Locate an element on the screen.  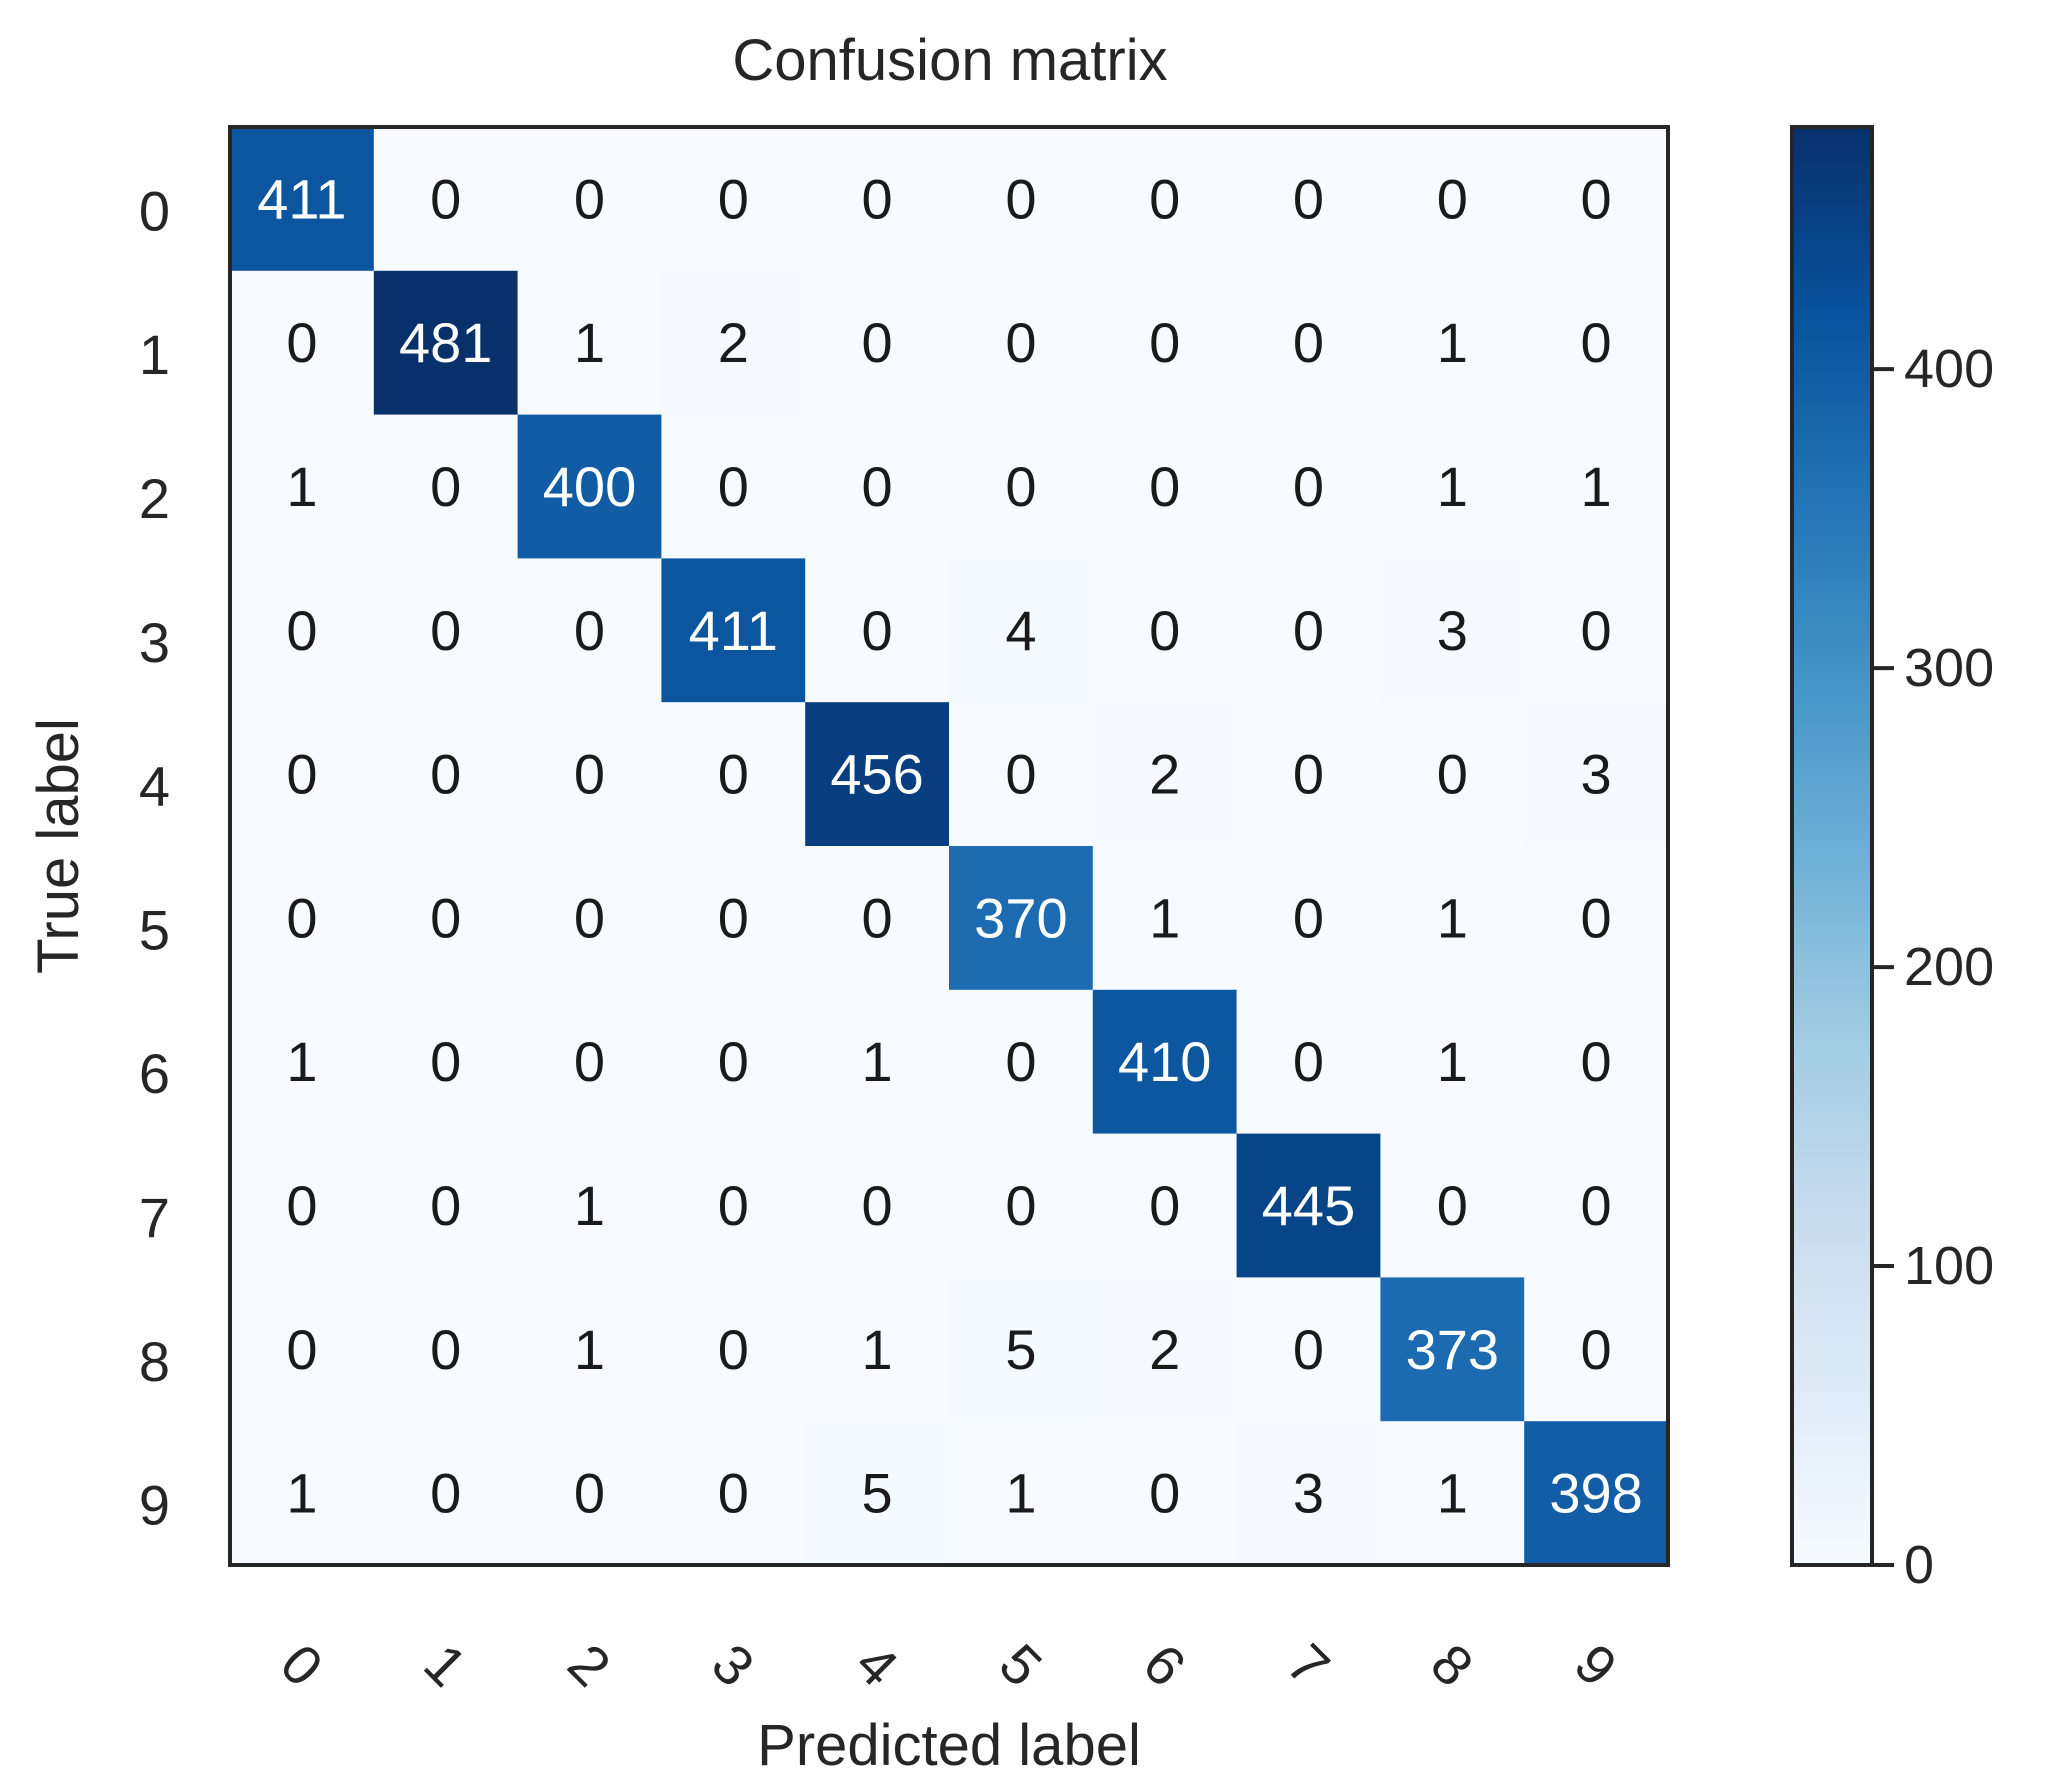
y-tick-label: 8 is located at coordinates (154, 1361).